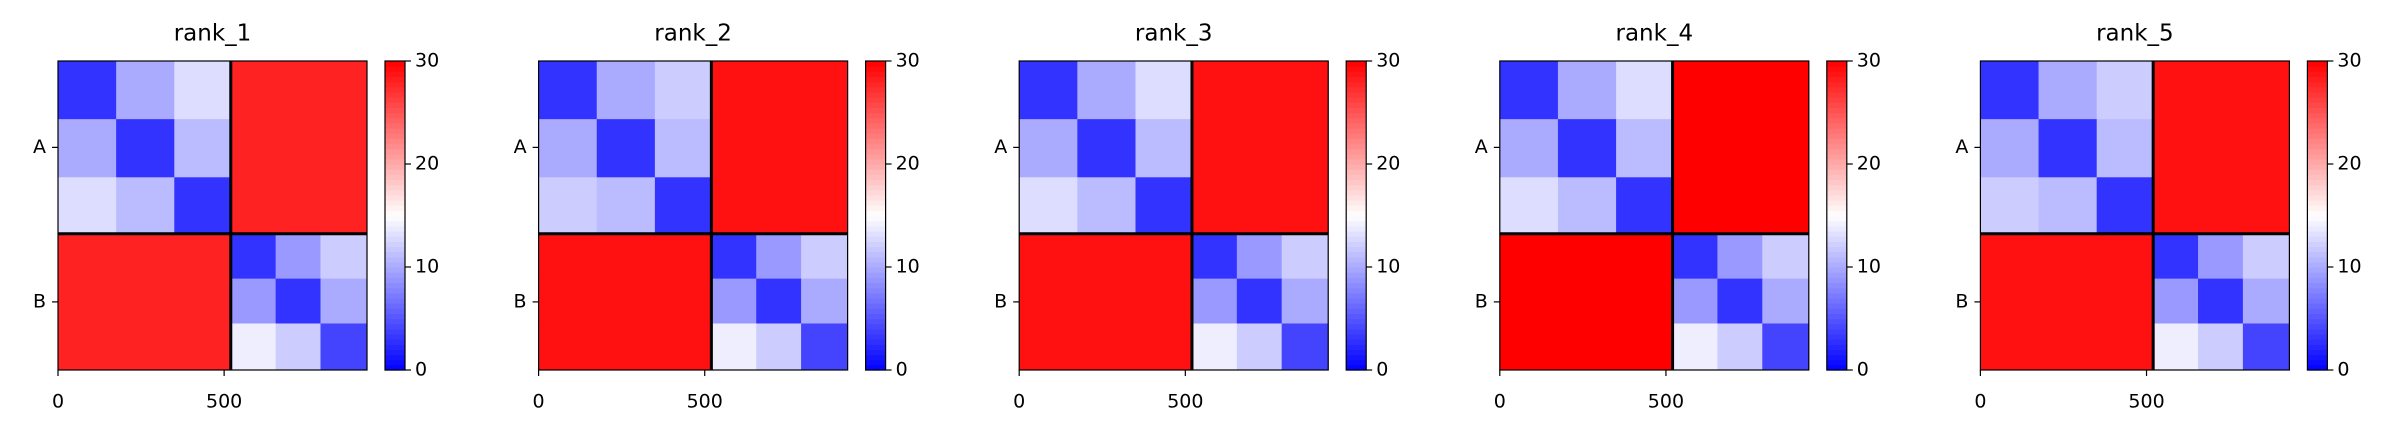  What do you see at coordinates (908, 267) in the screenshot?
I see `colorbar-tick-label: 10` at bounding box center [908, 267].